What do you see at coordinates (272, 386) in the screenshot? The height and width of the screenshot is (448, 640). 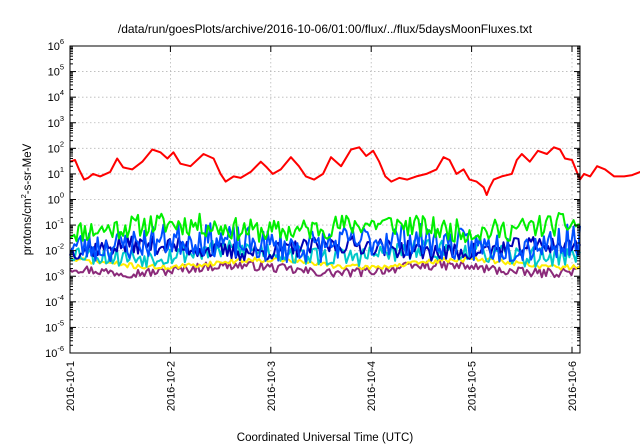 I see `x-tick-label: 2016-10-3` at bounding box center [272, 386].